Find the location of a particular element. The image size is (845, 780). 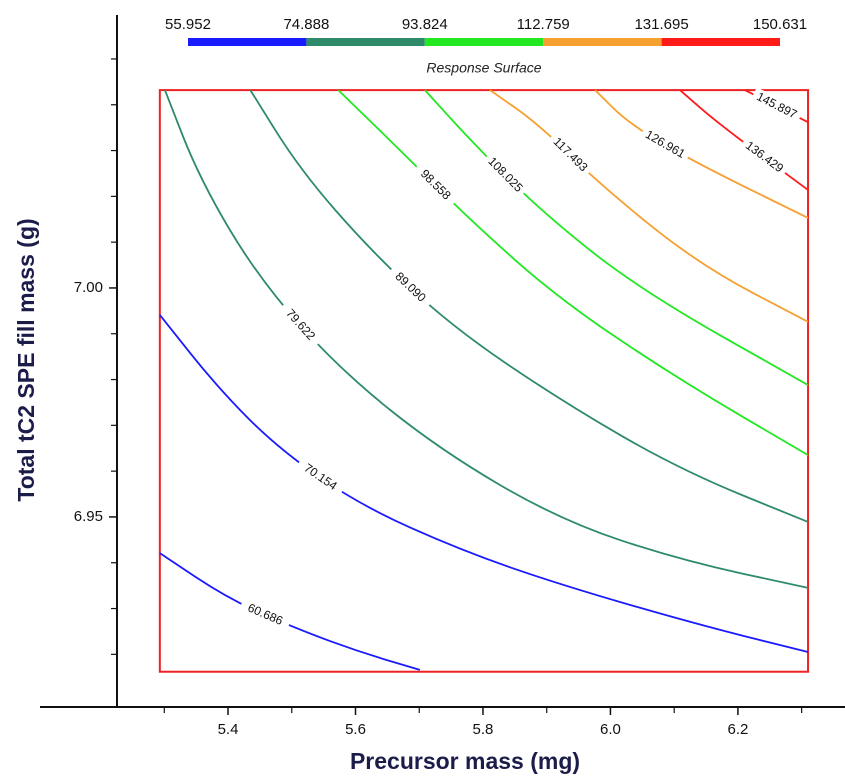

y-tick-label: 6.95 is located at coordinates (88, 516).